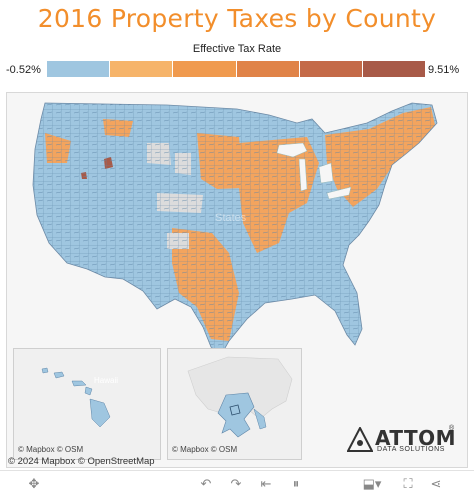  Describe the element at coordinates (303, 175) in the screenshot. I see `lake-michigan` at that location.